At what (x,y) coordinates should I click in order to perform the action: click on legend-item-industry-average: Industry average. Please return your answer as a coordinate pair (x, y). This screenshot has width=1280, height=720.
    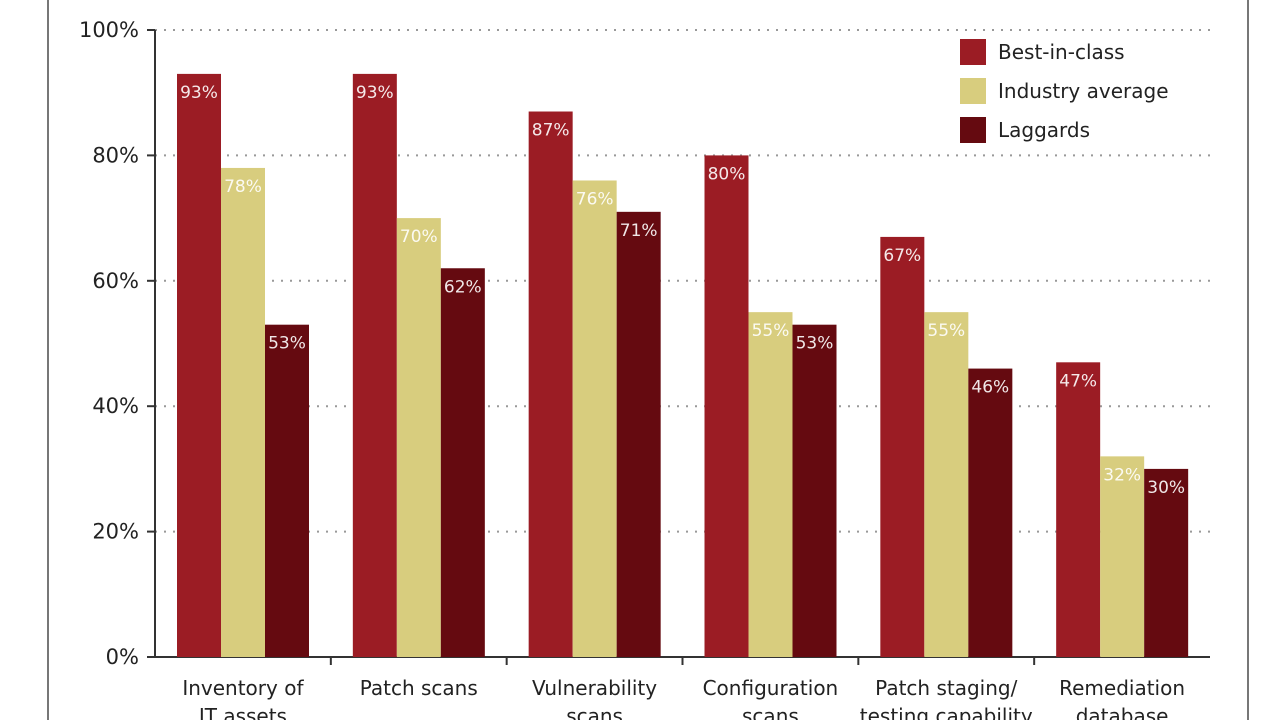
    Looking at the image, I should click on (1080, 90).